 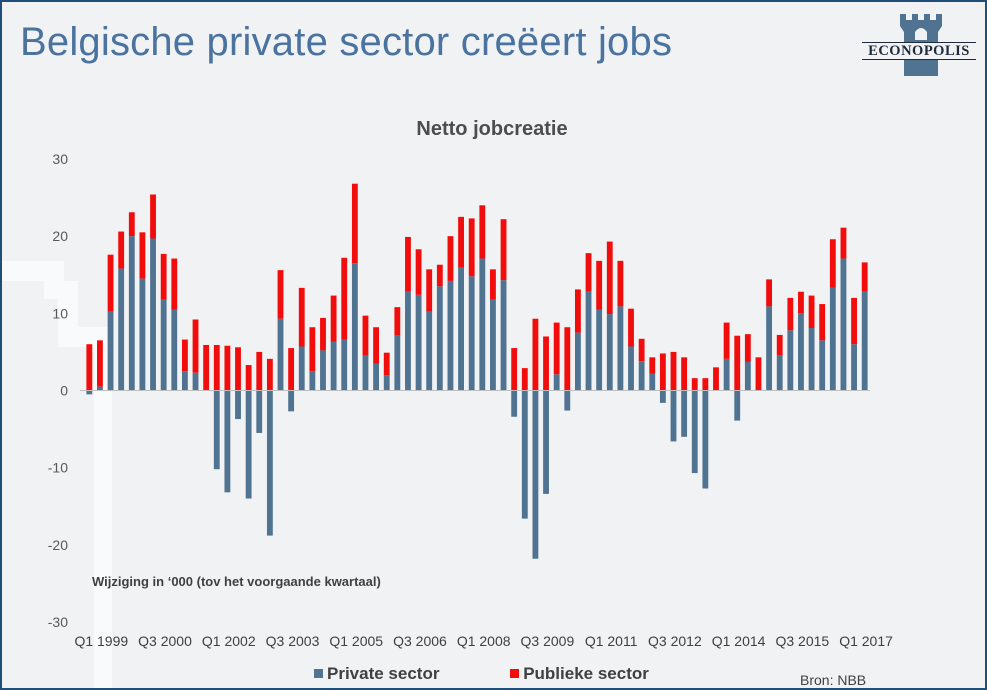 What do you see at coordinates (739, 641) in the screenshot?
I see `x-tick-label: Q1 2014` at bounding box center [739, 641].